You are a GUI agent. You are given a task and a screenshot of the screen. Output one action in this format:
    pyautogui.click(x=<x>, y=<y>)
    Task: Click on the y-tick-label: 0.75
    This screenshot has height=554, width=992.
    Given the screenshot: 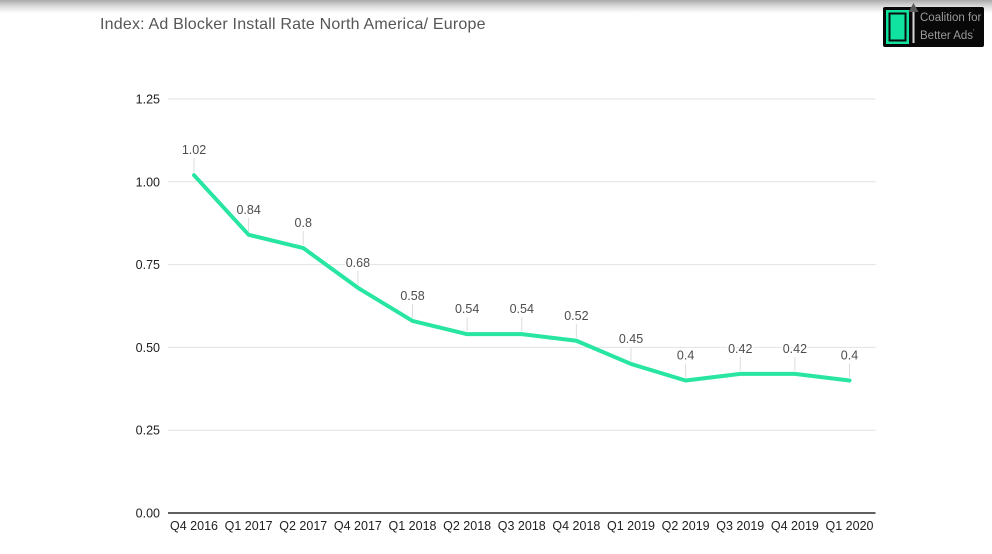 What is the action you would take?
    pyautogui.click(x=148, y=265)
    